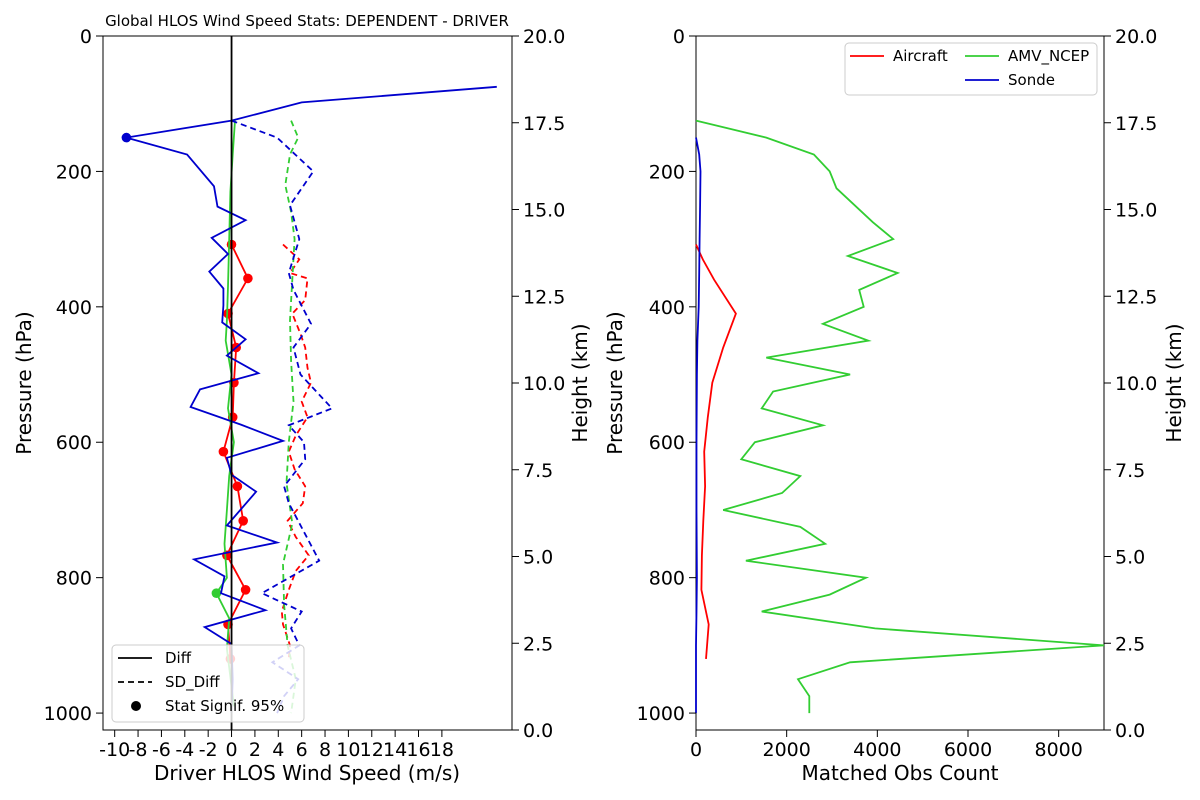  What do you see at coordinates (138, 750) in the screenshot?
I see `left-x-tick-label: -8` at bounding box center [138, 750].